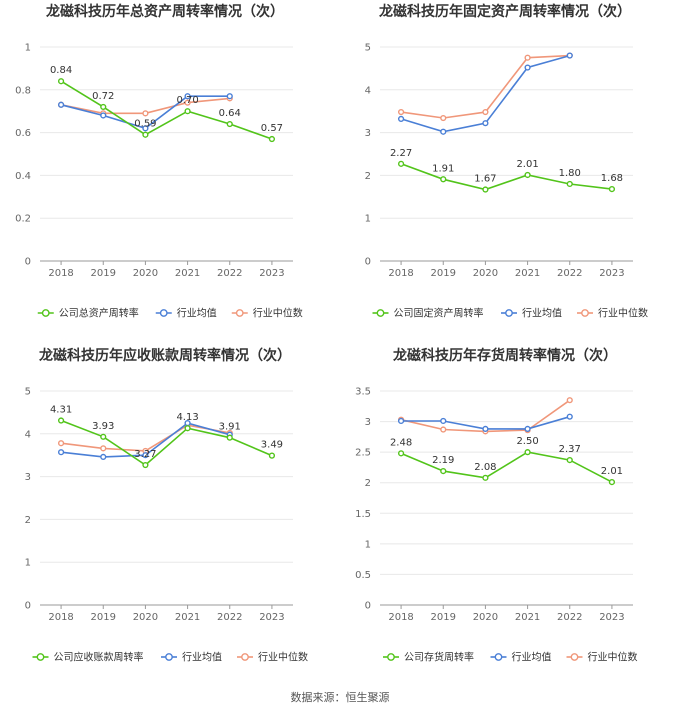 Image resolution: width=680 pixels, height=712 pixels. I want to click on y-tick-label: 0.4, so click(23, 176).